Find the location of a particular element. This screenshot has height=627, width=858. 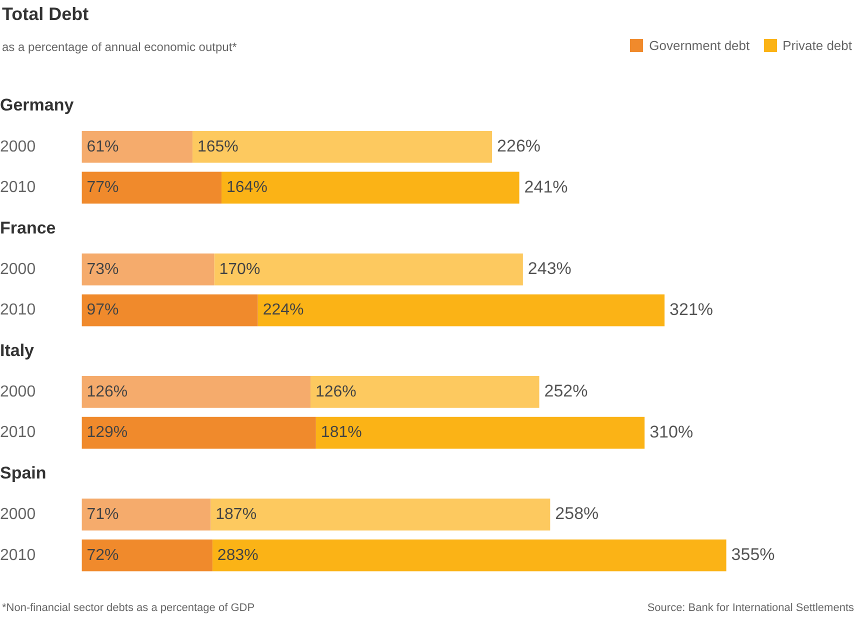

total-label: 226% is located at coordinates (519, 146).